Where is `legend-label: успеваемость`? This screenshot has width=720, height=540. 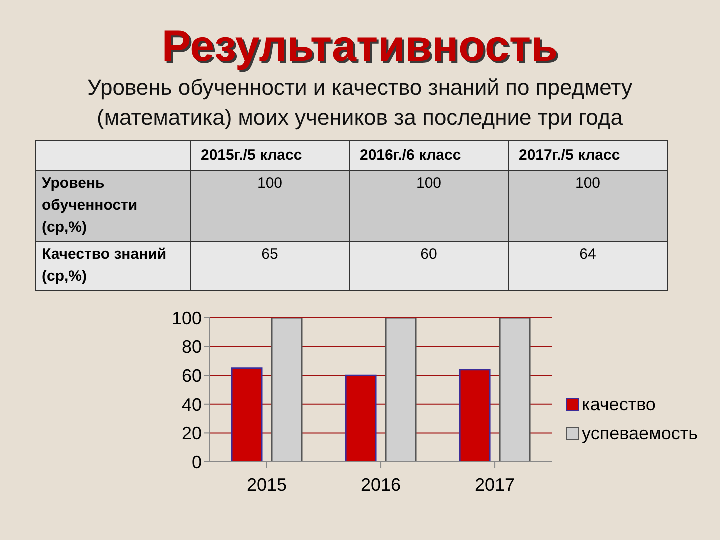
legend-label: успеваемость is located at coordinates (640, 433).